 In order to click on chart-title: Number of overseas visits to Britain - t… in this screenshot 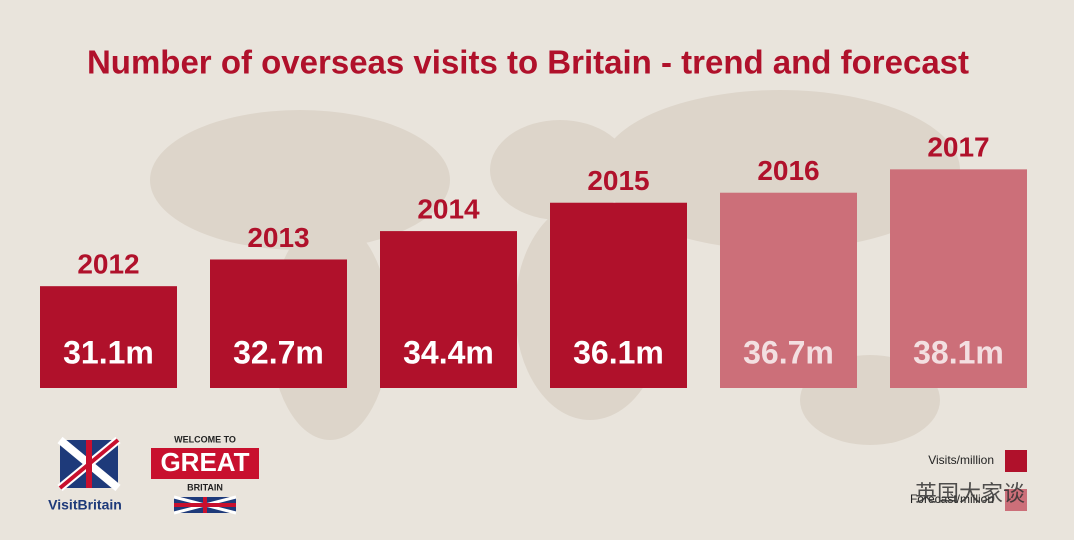, I will do `click(528, 62)`.